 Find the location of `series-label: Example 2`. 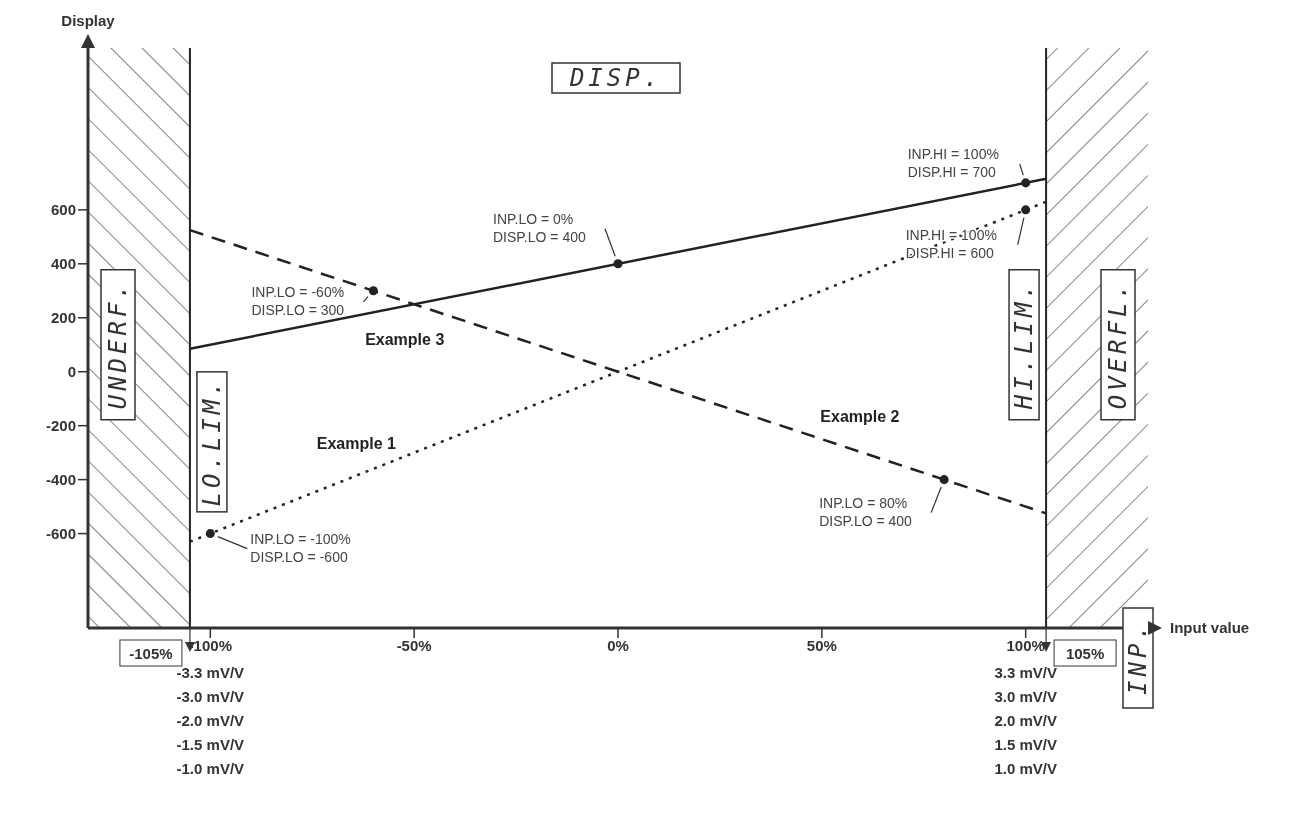

series-label: Example 2 is located at coordinates (860, 417).